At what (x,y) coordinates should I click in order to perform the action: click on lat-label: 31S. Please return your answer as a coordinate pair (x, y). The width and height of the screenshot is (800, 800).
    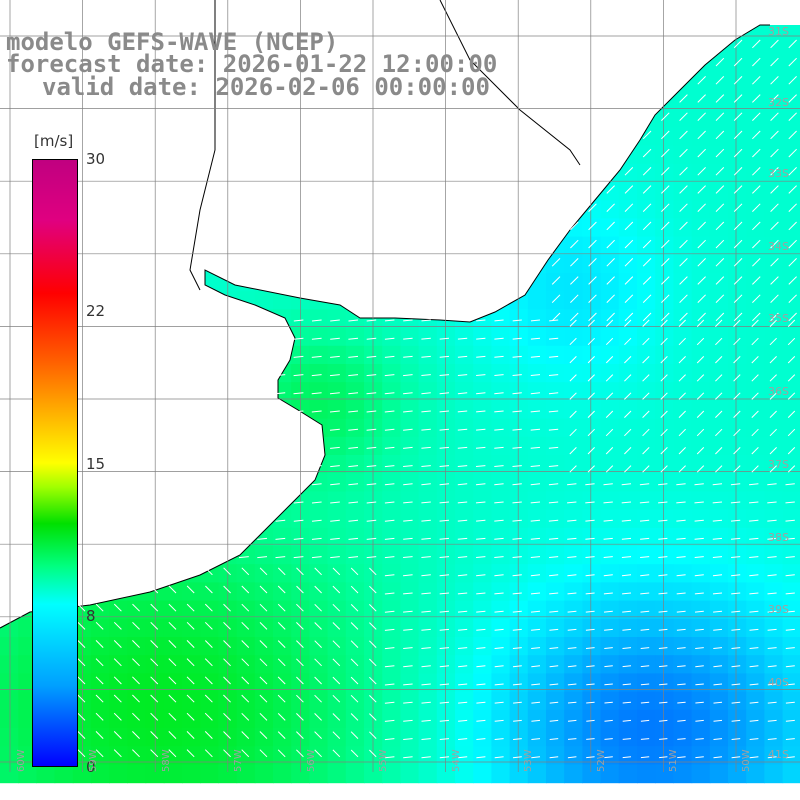
    Looking at the image, I should click on (778, 31).